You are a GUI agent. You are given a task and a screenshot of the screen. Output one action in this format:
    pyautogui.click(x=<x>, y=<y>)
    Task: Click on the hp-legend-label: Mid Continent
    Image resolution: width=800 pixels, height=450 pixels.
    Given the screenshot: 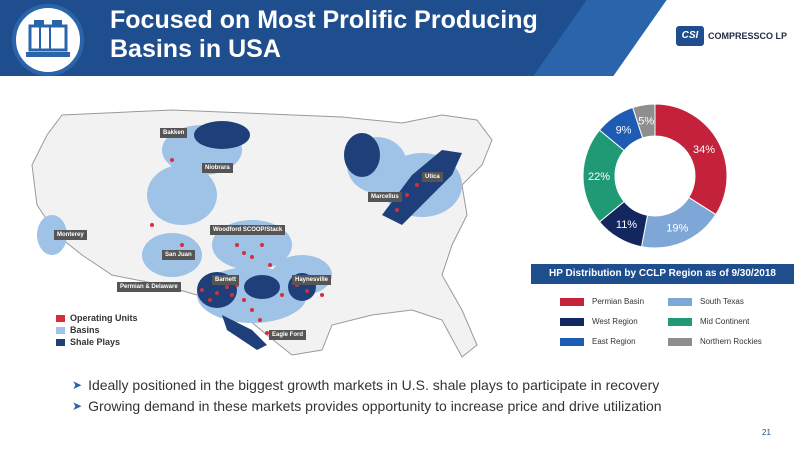 What is the action you would take?
    pyautogui.click(x=725, y=321)
    